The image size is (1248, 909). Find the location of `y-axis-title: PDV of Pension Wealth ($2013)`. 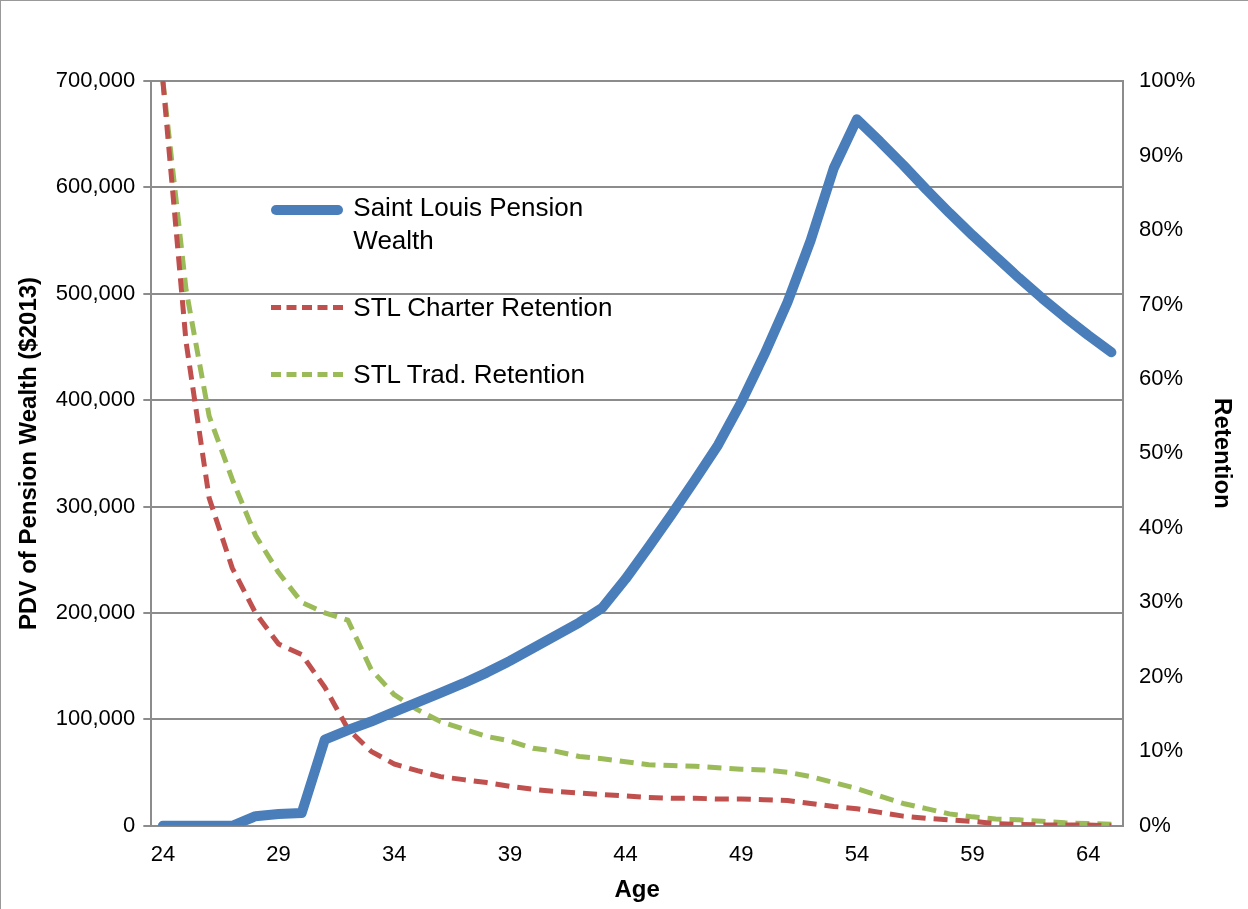

y-axis-title: PDV of Pension Wealth ($2013) is located at coordinates (28, 453).